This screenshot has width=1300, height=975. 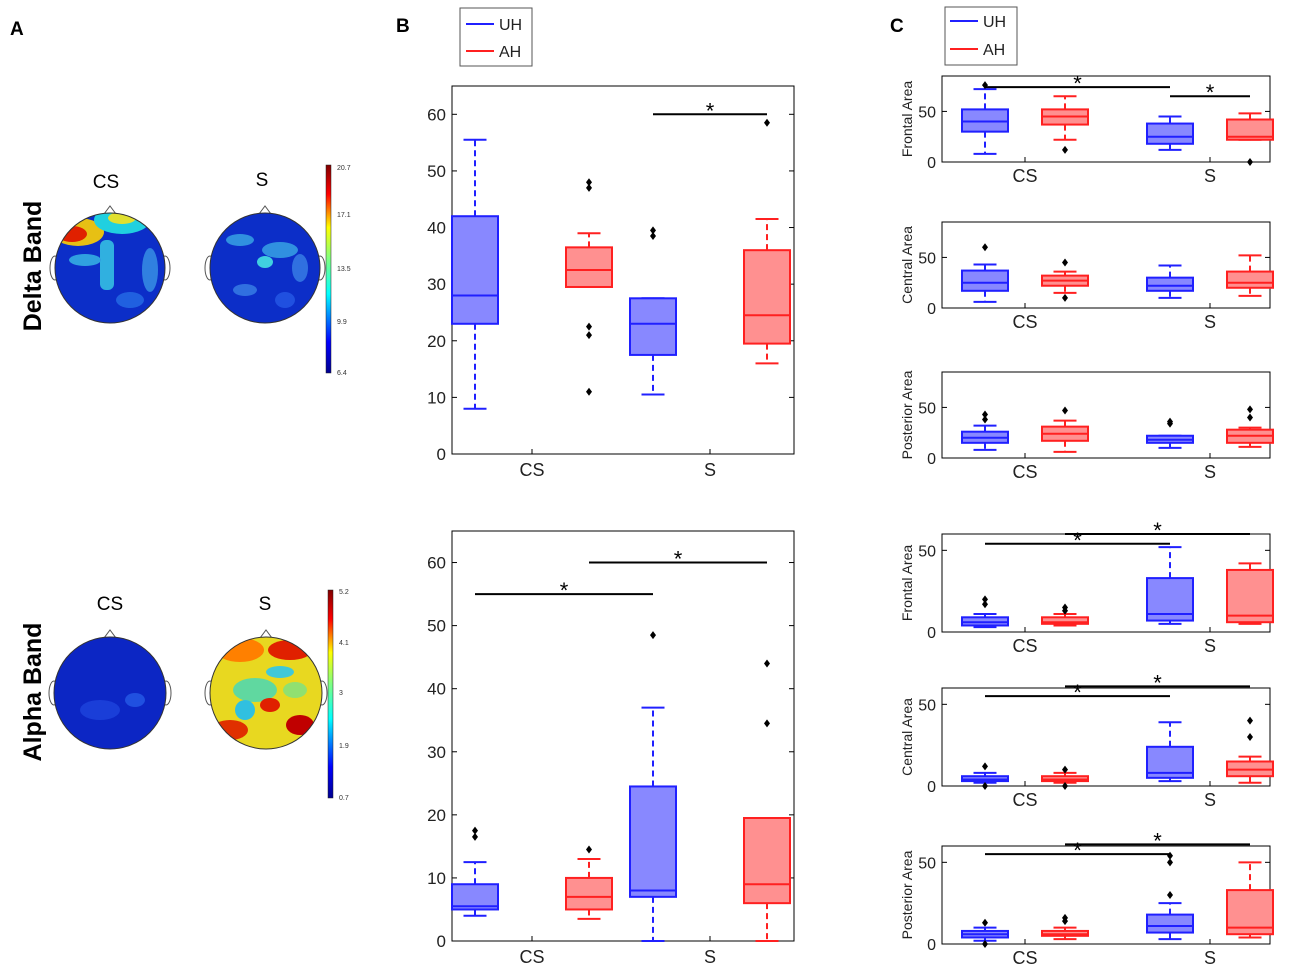 I want to click on topomap-alpha-s, so click(x=266, y=689).